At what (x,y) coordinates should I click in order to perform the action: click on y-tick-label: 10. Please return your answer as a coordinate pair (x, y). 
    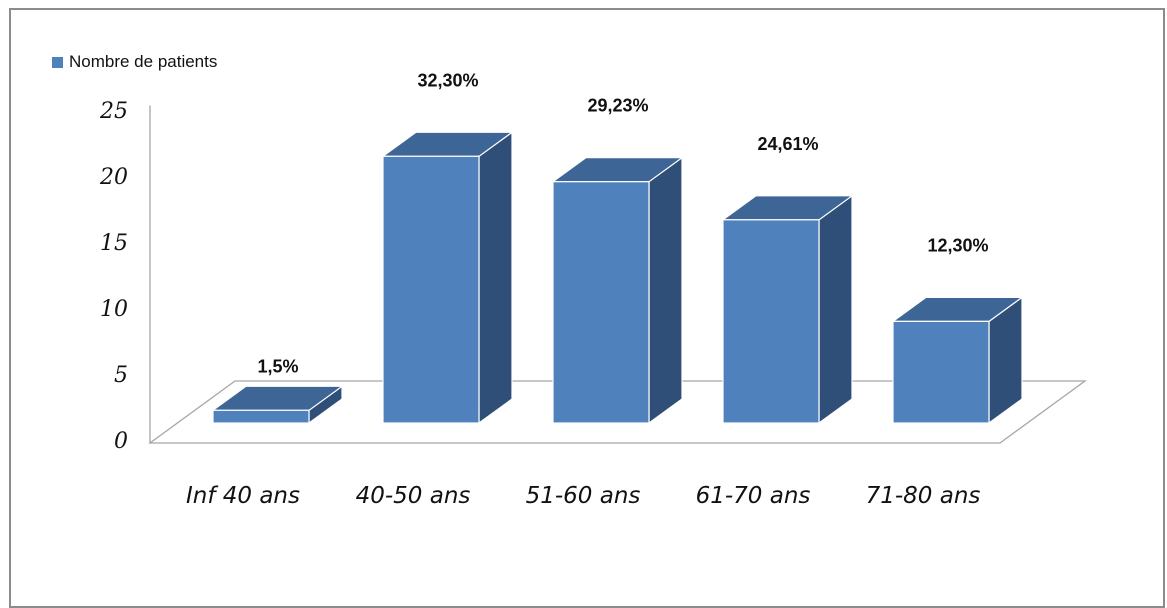
    Looking at the image, I should click on (114, 309).